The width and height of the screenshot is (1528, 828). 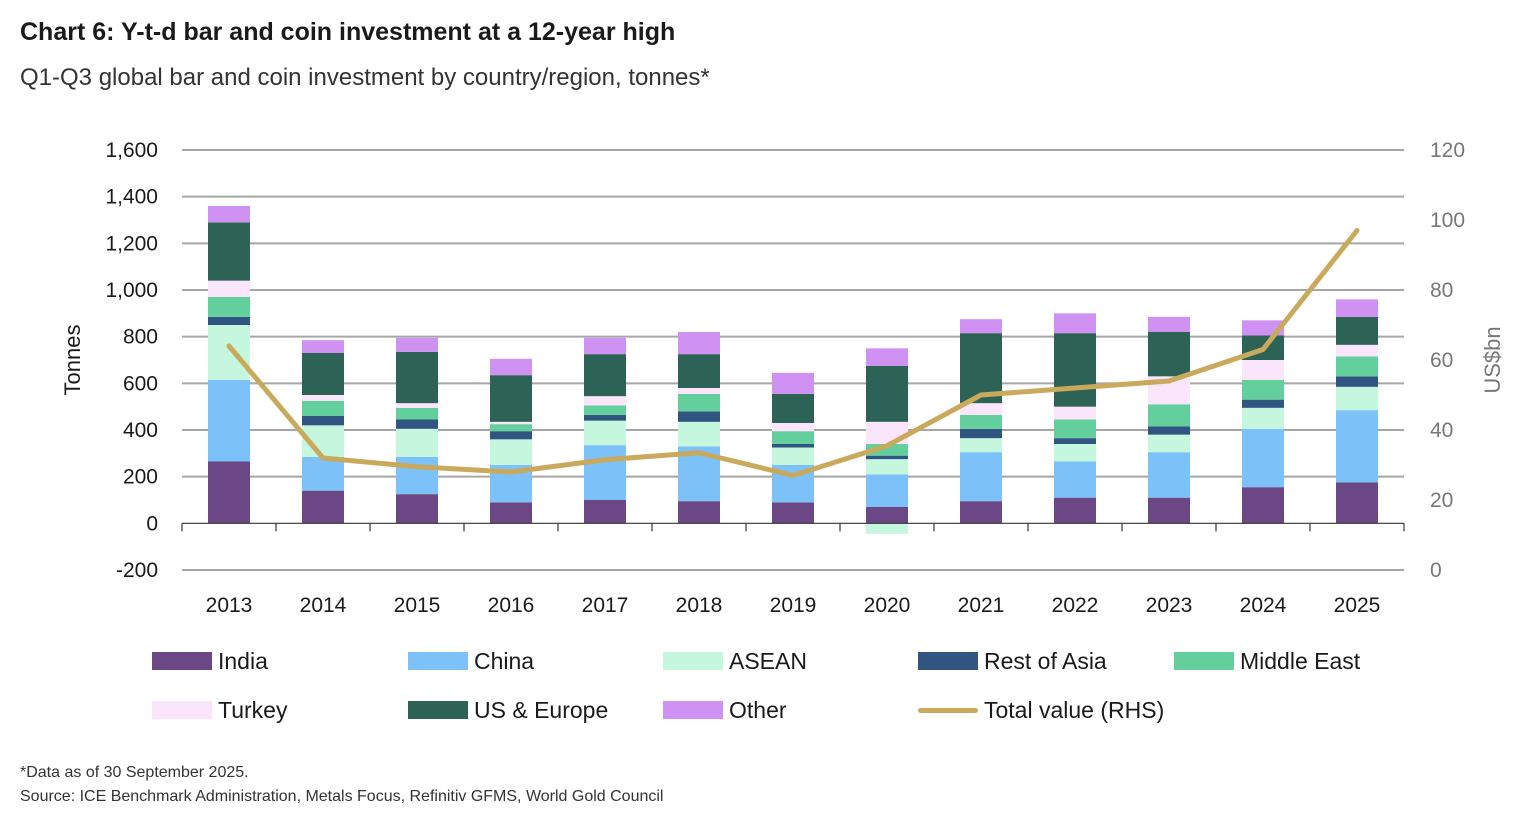 I want to click on x-tick-label: 2025, so click(x=1357, y=605).